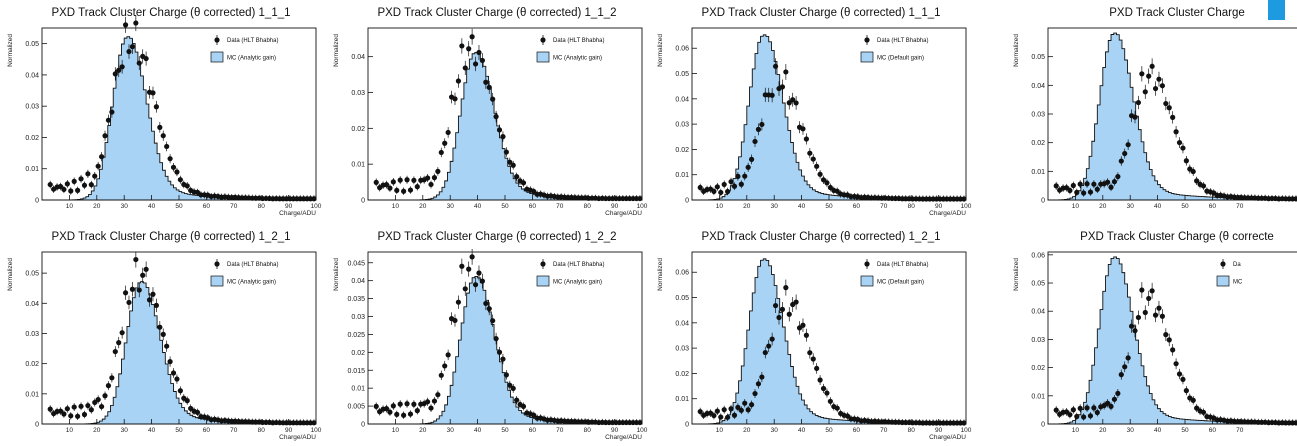 Image resolution: width=1297 pixels, height=446 pixels. I want to click on y-tick-label: 0.025, so click(356, 335).